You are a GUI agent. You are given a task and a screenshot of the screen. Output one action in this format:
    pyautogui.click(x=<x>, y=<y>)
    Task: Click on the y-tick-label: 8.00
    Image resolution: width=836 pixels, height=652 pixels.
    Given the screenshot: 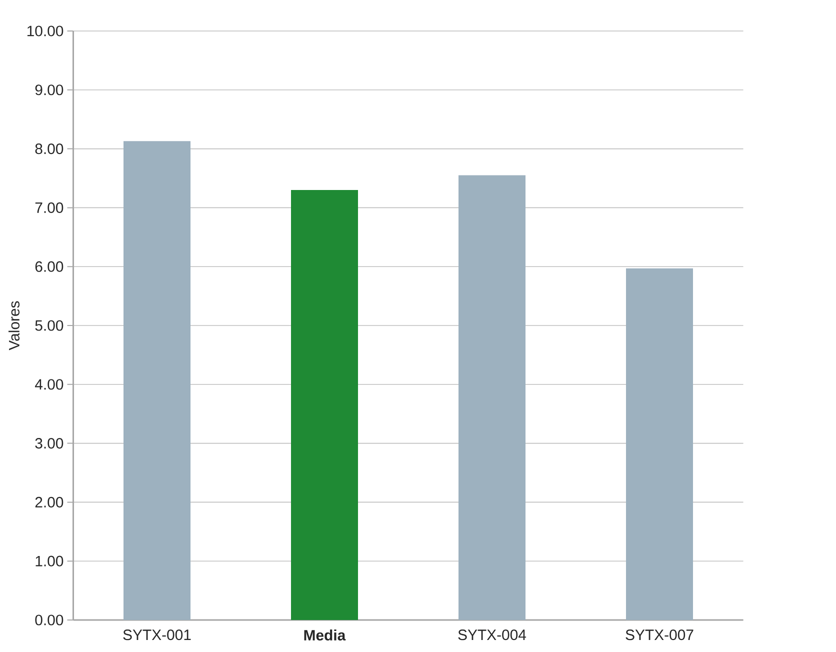 What is the action you would take?
    pyautogui.click(x=49, y=149)
    